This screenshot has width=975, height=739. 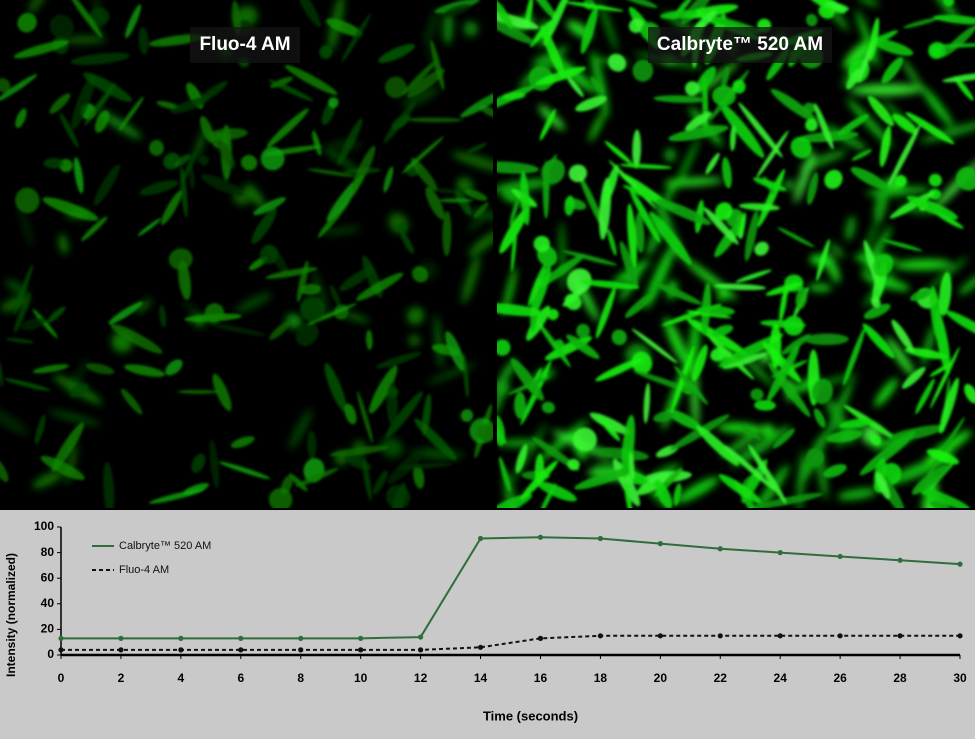 I want to click on x-tick-label: 2, so click(x=121, y=678).